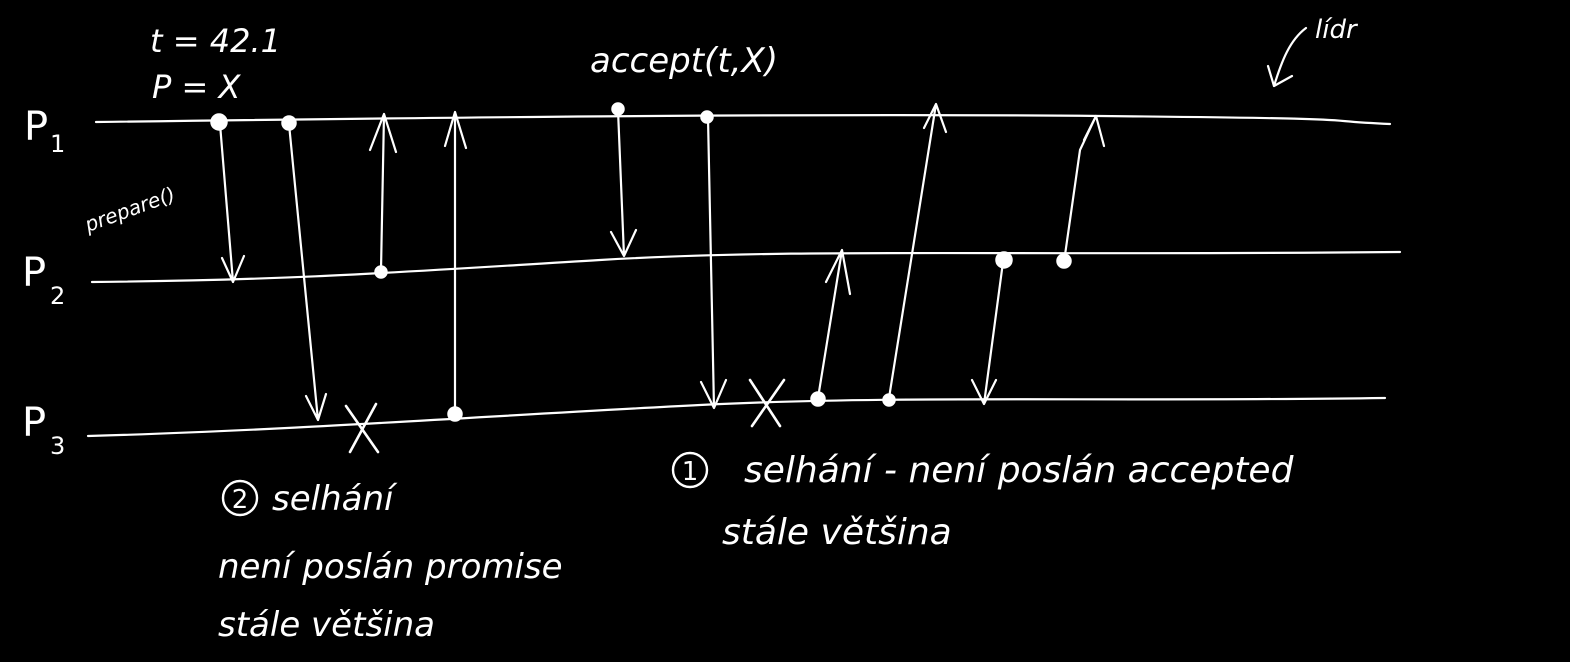  I want to click on leader-pointer-arrow, so click(1287, 57).